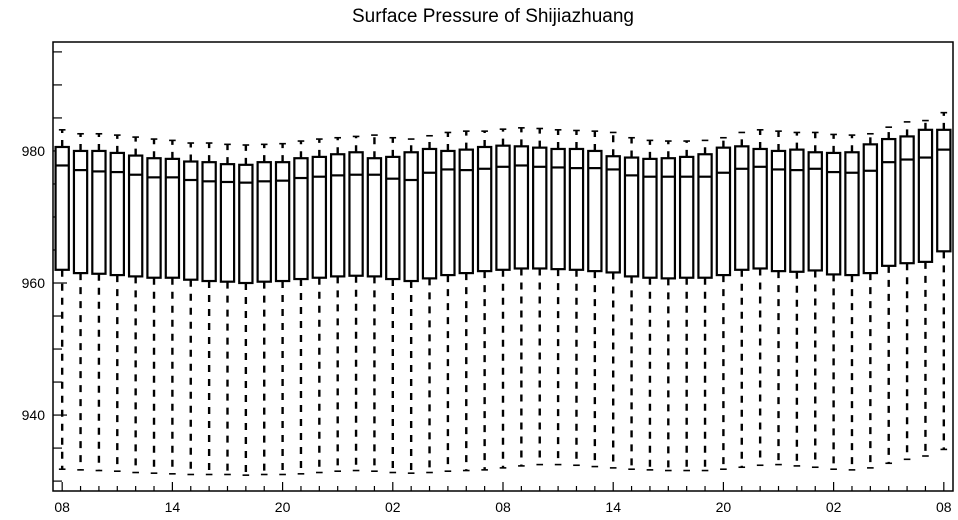 The width and height of the screenshot is (958, 520). I want to click on y-tick-label: 940, so click(34, 415).